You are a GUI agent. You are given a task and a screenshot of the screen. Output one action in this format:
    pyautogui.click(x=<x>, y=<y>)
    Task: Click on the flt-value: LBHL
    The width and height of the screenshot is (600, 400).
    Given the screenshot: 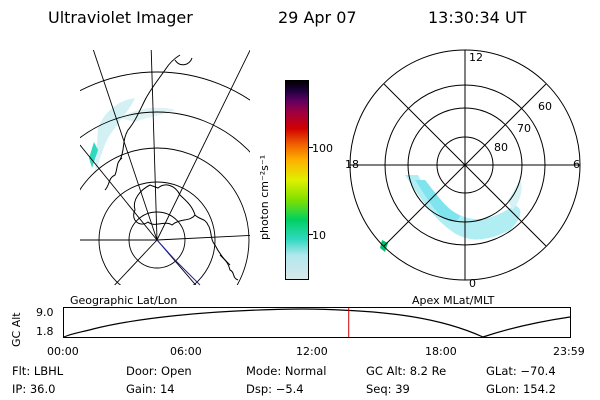 What is the action you would take?
    pyautogui.click(x=48, y=371)
    